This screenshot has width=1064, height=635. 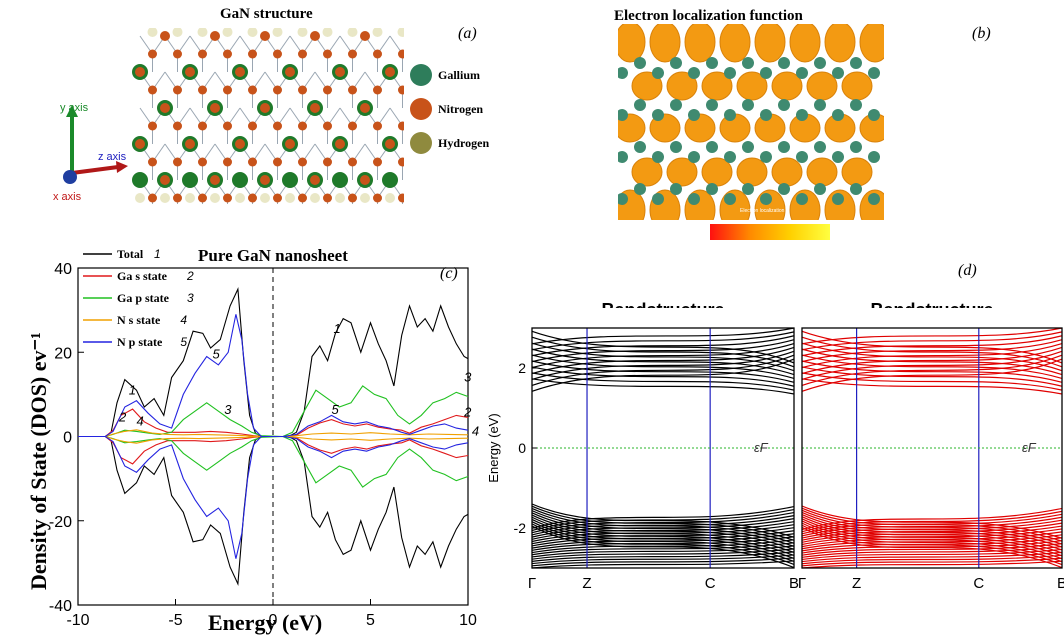 What do you see at coordinates (761, 447) in the screenshot?
I see `fermi-label: εF` at bounding box center [761, 447].